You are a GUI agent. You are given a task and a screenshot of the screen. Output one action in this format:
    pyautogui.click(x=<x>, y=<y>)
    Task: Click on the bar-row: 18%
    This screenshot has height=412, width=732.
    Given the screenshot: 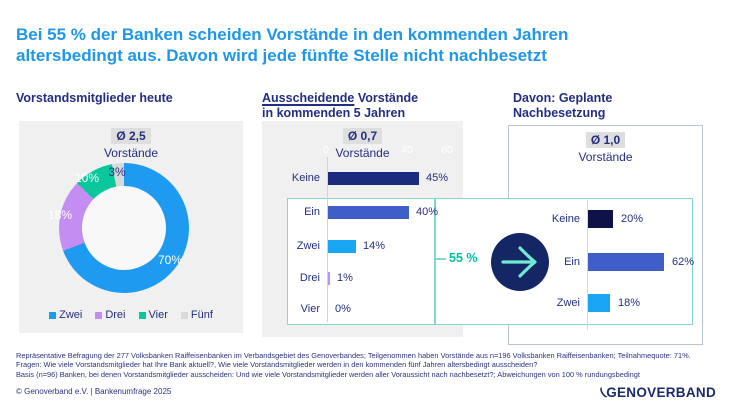 What is the action you would take?
    pyautogui.click(x=614, y=303)
    